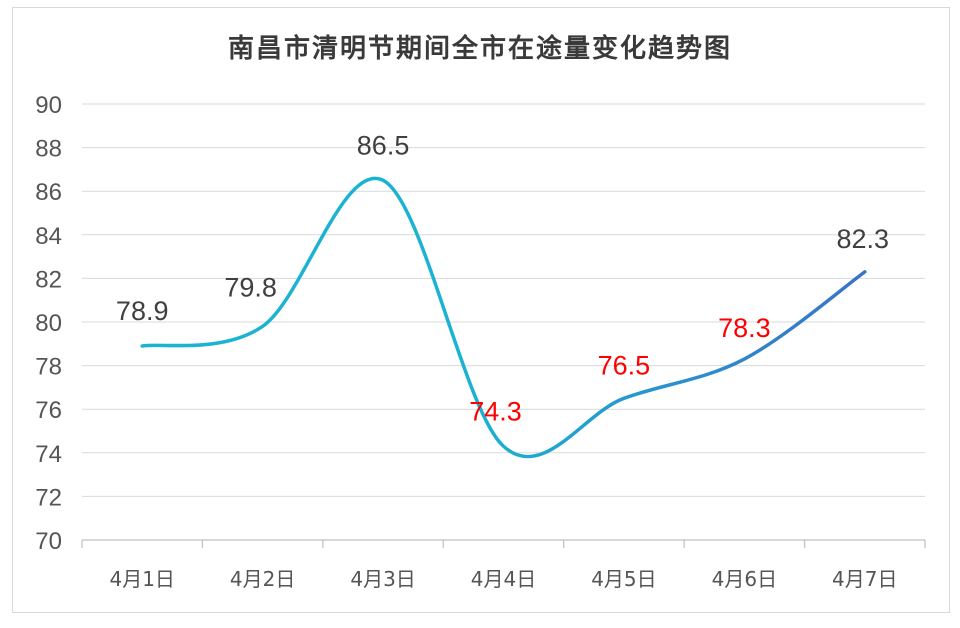 This screenshot has width=960, height=628. I want to click on y-tick-label: 76, so click(48, 410).